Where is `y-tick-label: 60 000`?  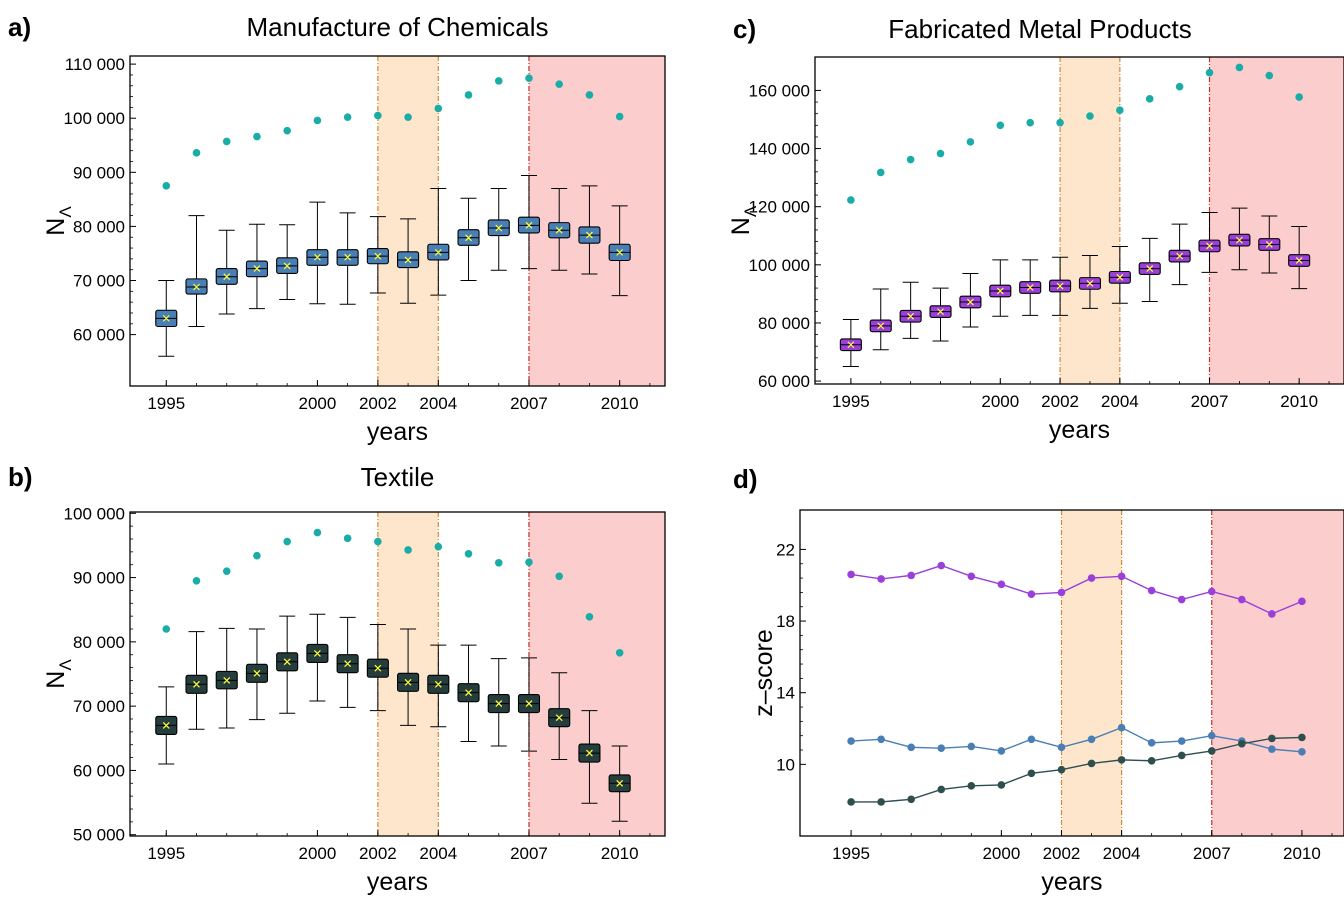 y-tick-label: 60 000 is located at coordinates (784, 381).